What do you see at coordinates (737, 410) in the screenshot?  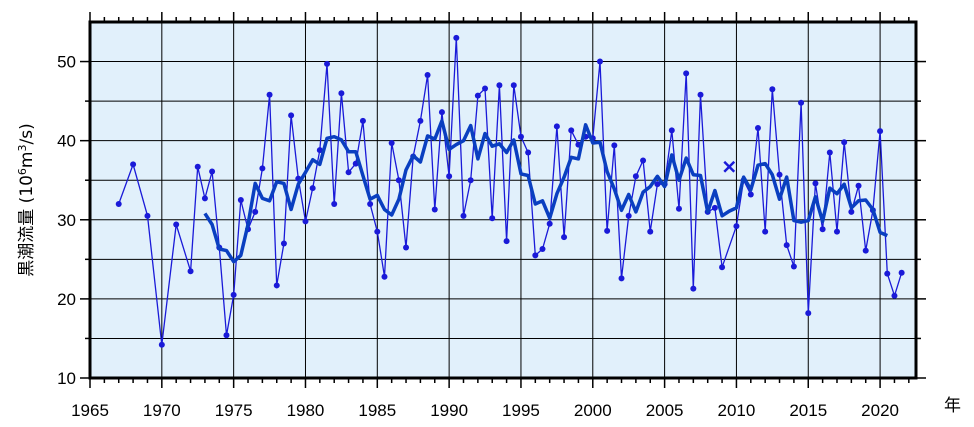 I see `x-tick-label: 2010` at bounding box center [737, 410].